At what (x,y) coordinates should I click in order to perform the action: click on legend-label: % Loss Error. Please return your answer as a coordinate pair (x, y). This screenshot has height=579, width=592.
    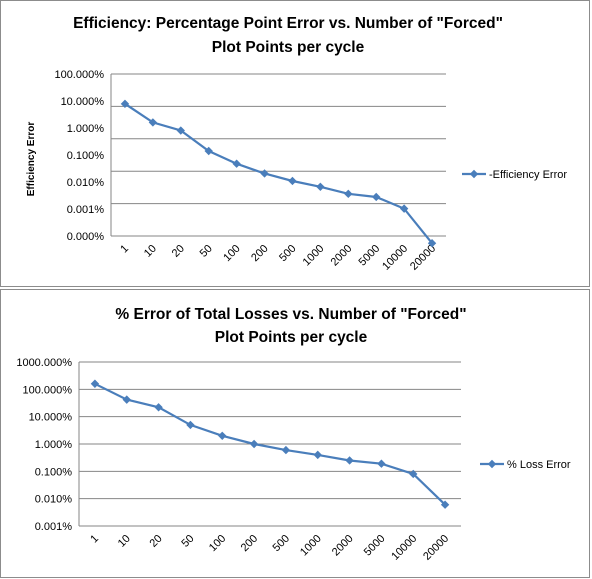
    Looking at the image, I should click on (539, 465).